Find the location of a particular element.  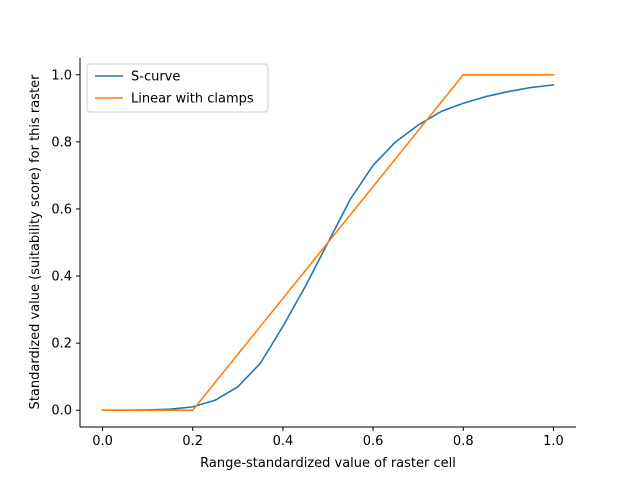

y-tick-label: 1.0 is located at coordinates (61, 75).